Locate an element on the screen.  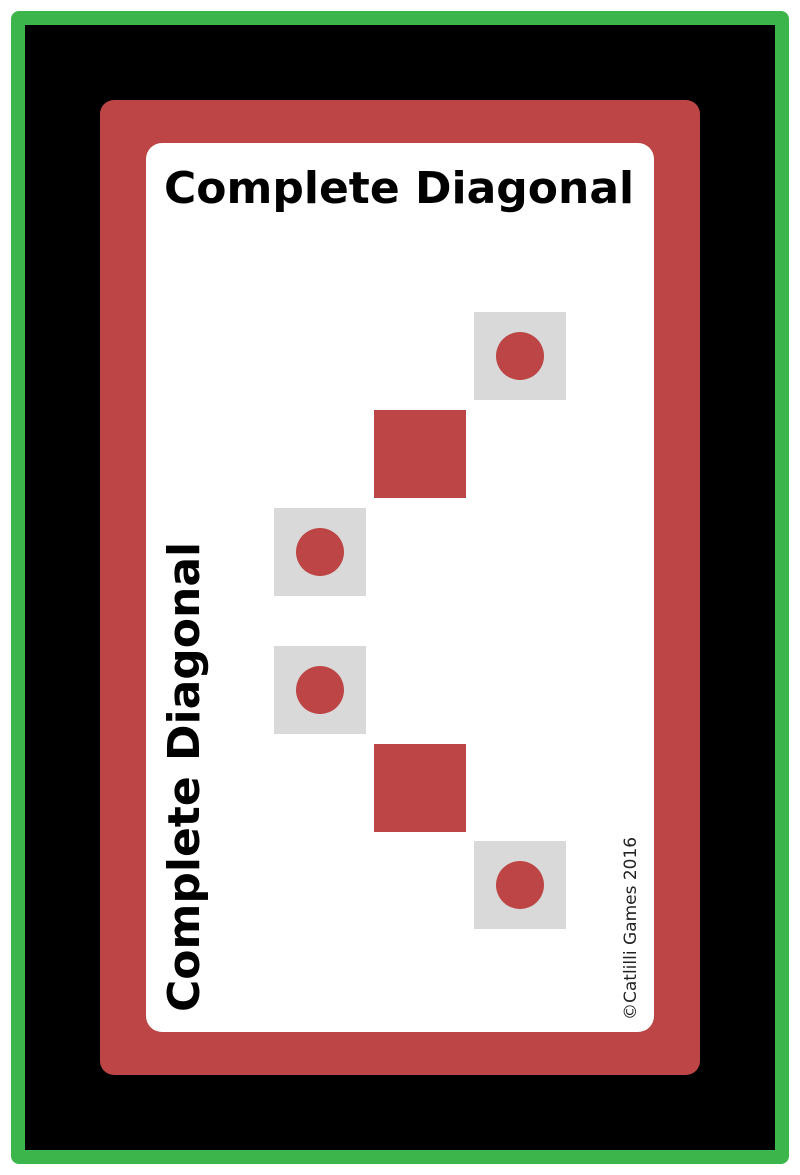
card-title-vertical: Complete Diagonal is located at coordinates (184, 776).